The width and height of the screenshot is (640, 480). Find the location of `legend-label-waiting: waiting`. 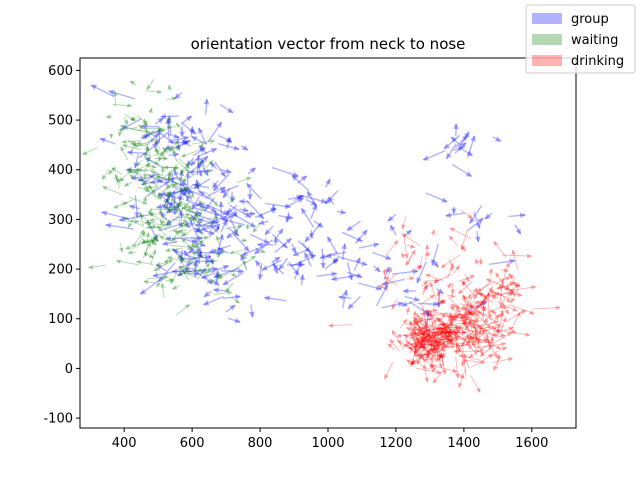

legend-label-waiting: waiting is located at coordinates (594, 40).